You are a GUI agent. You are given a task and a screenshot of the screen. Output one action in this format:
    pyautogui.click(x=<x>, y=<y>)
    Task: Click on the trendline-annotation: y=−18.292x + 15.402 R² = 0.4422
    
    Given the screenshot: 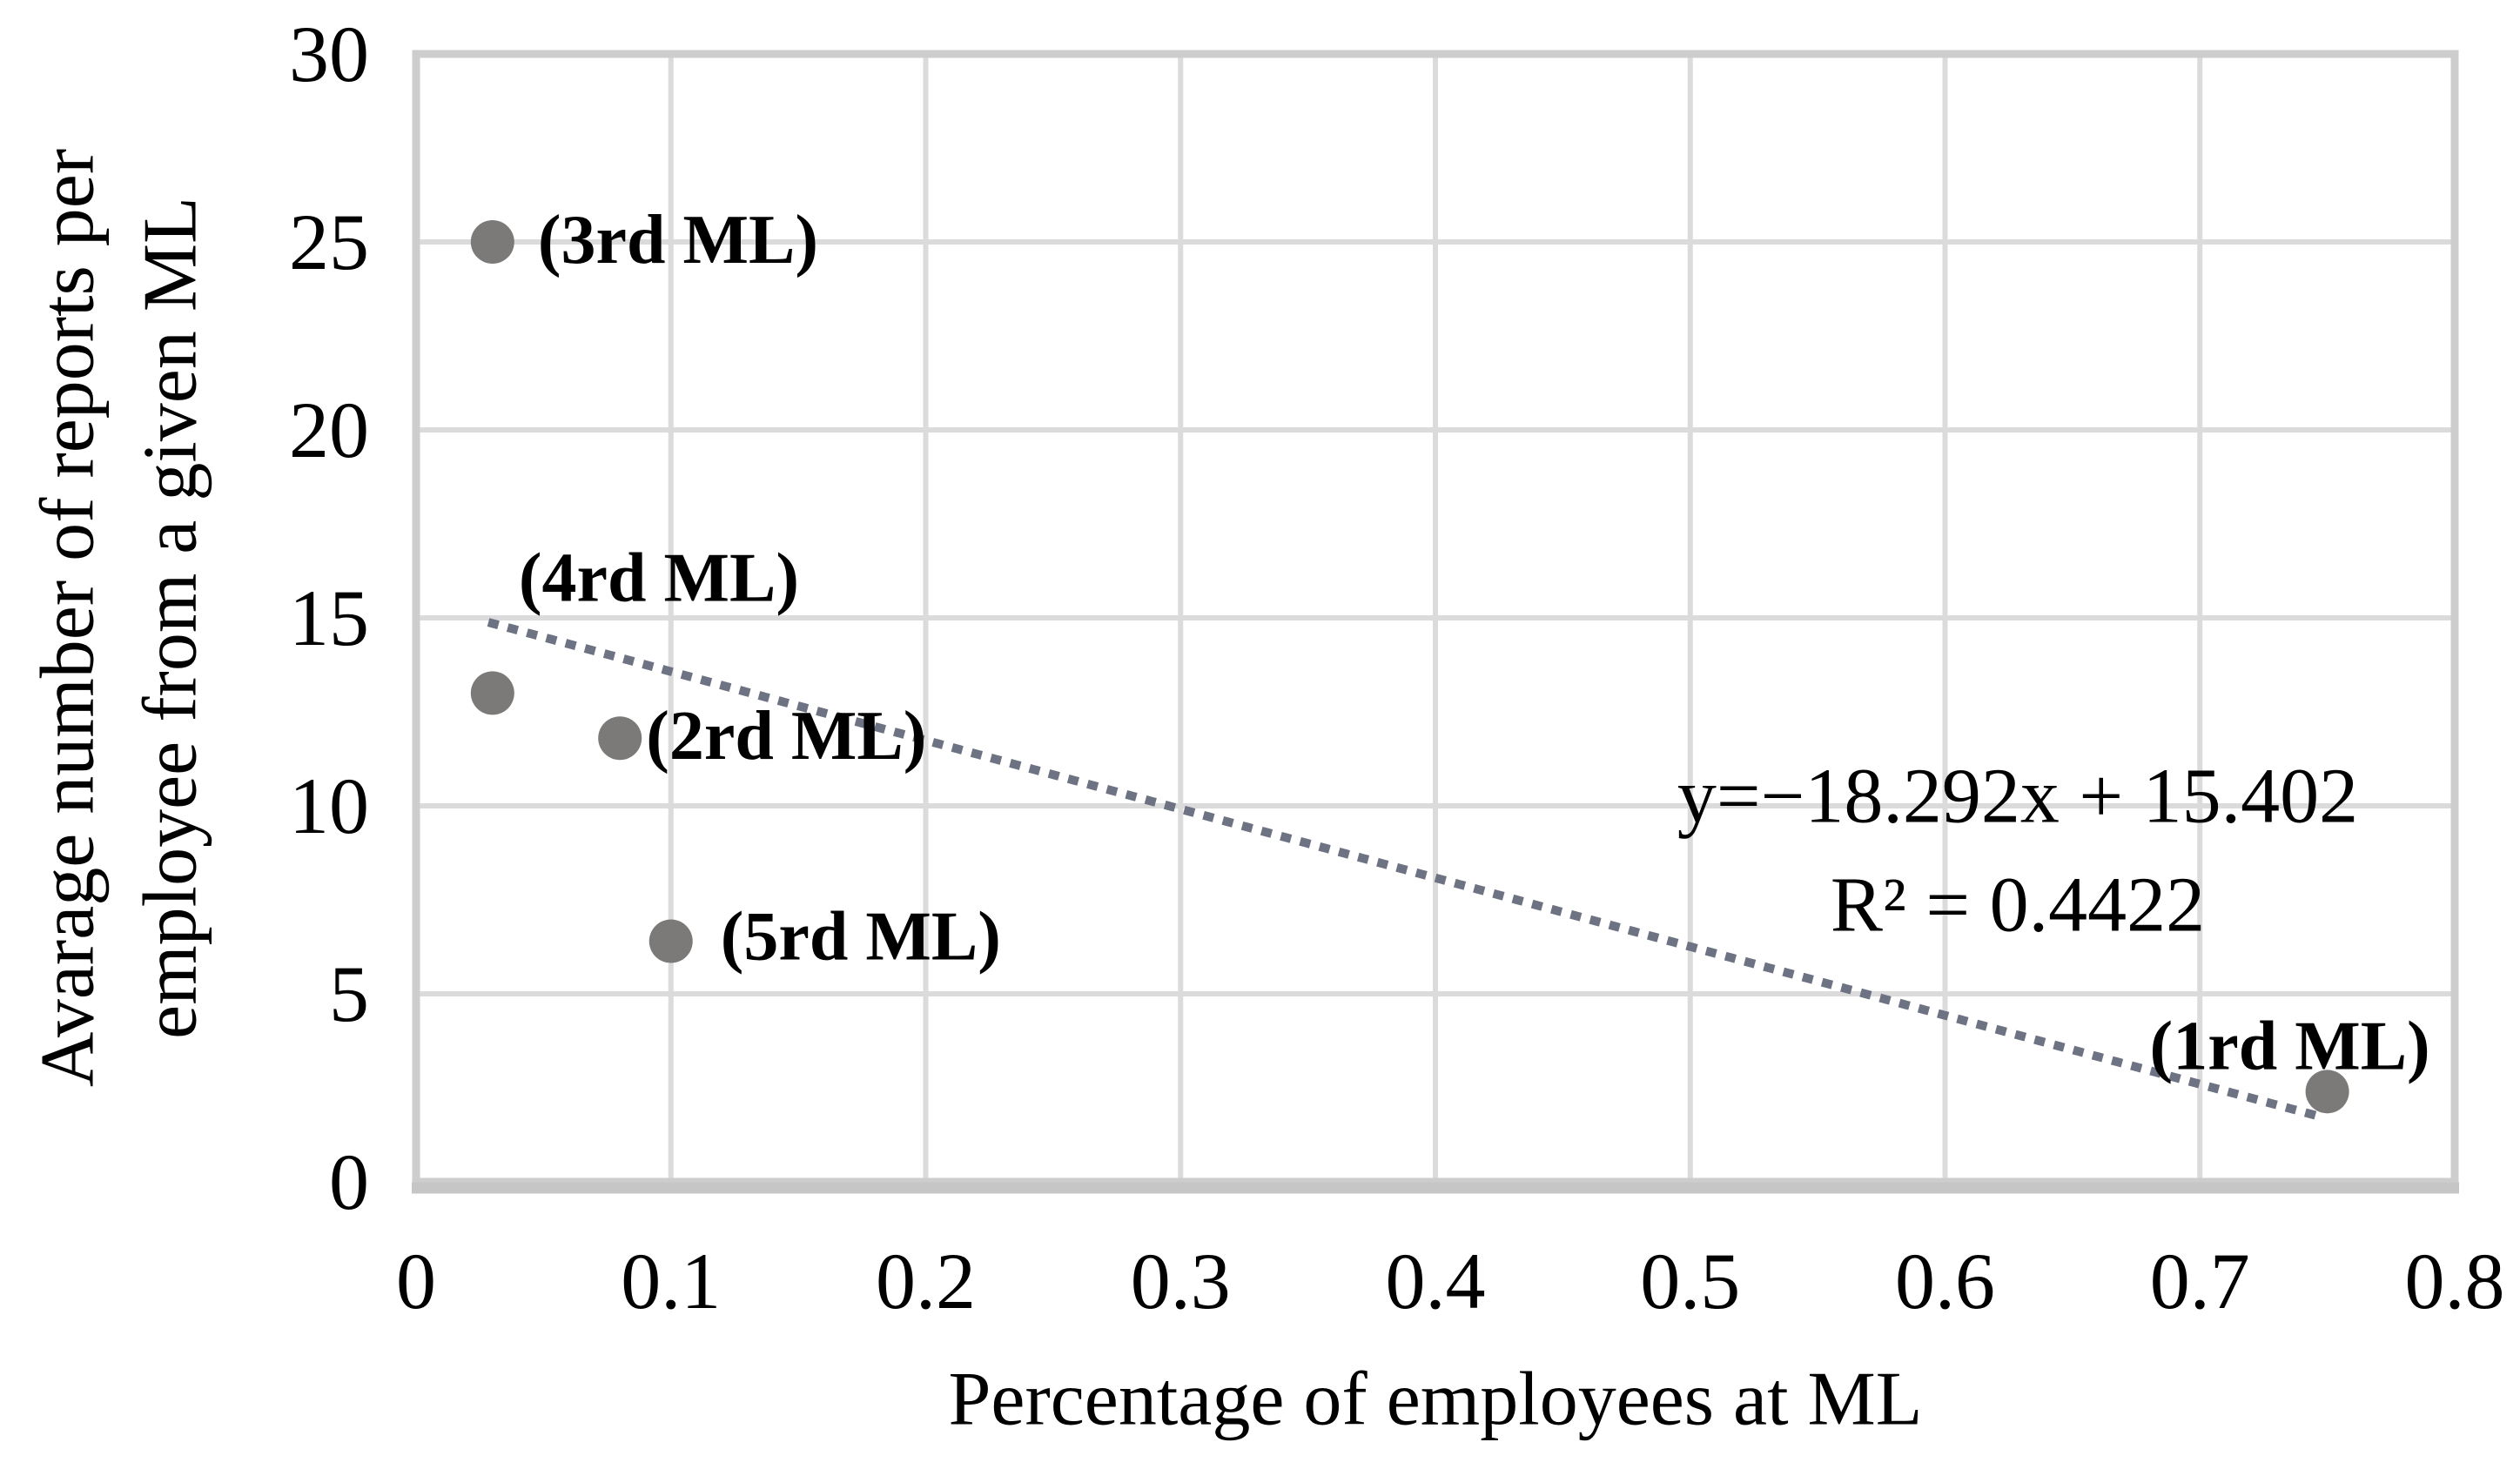 What is the action you would take?
    pyautogui.click(x=2017, y=851)
    